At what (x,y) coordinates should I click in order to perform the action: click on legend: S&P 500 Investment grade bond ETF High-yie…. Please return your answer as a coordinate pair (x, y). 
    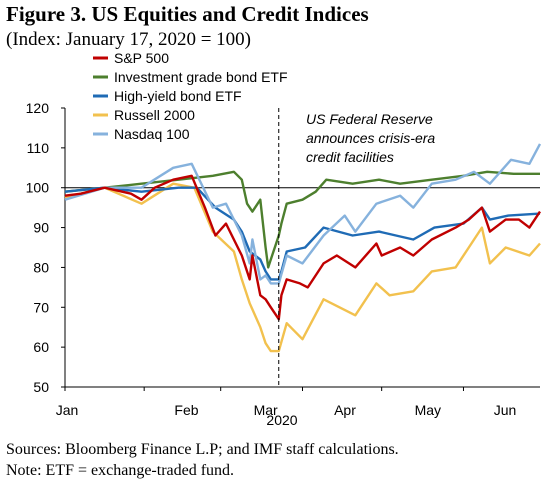
    Looking at the image, I should click on (190, 96).